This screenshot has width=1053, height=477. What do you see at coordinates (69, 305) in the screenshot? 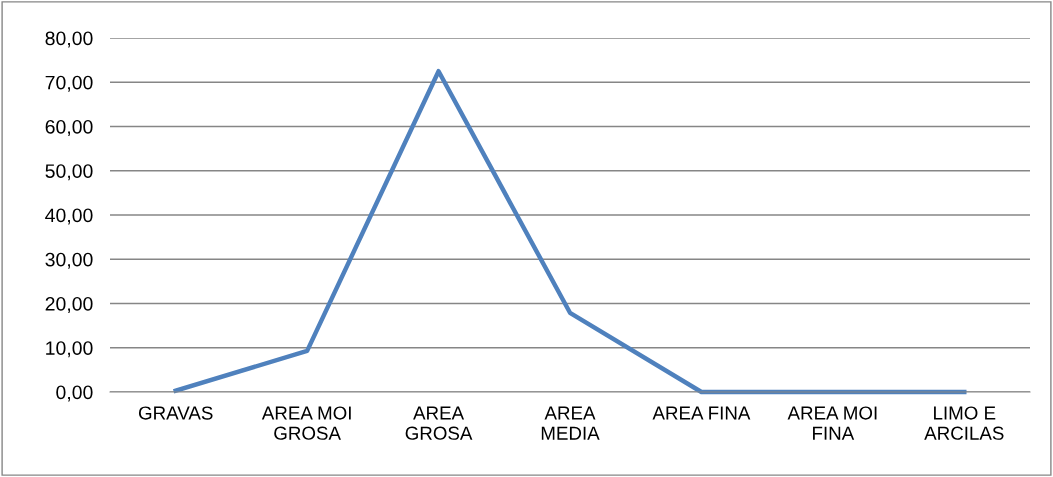
I see `y-tick-label: 20,00` at bounding box center [69, 305].